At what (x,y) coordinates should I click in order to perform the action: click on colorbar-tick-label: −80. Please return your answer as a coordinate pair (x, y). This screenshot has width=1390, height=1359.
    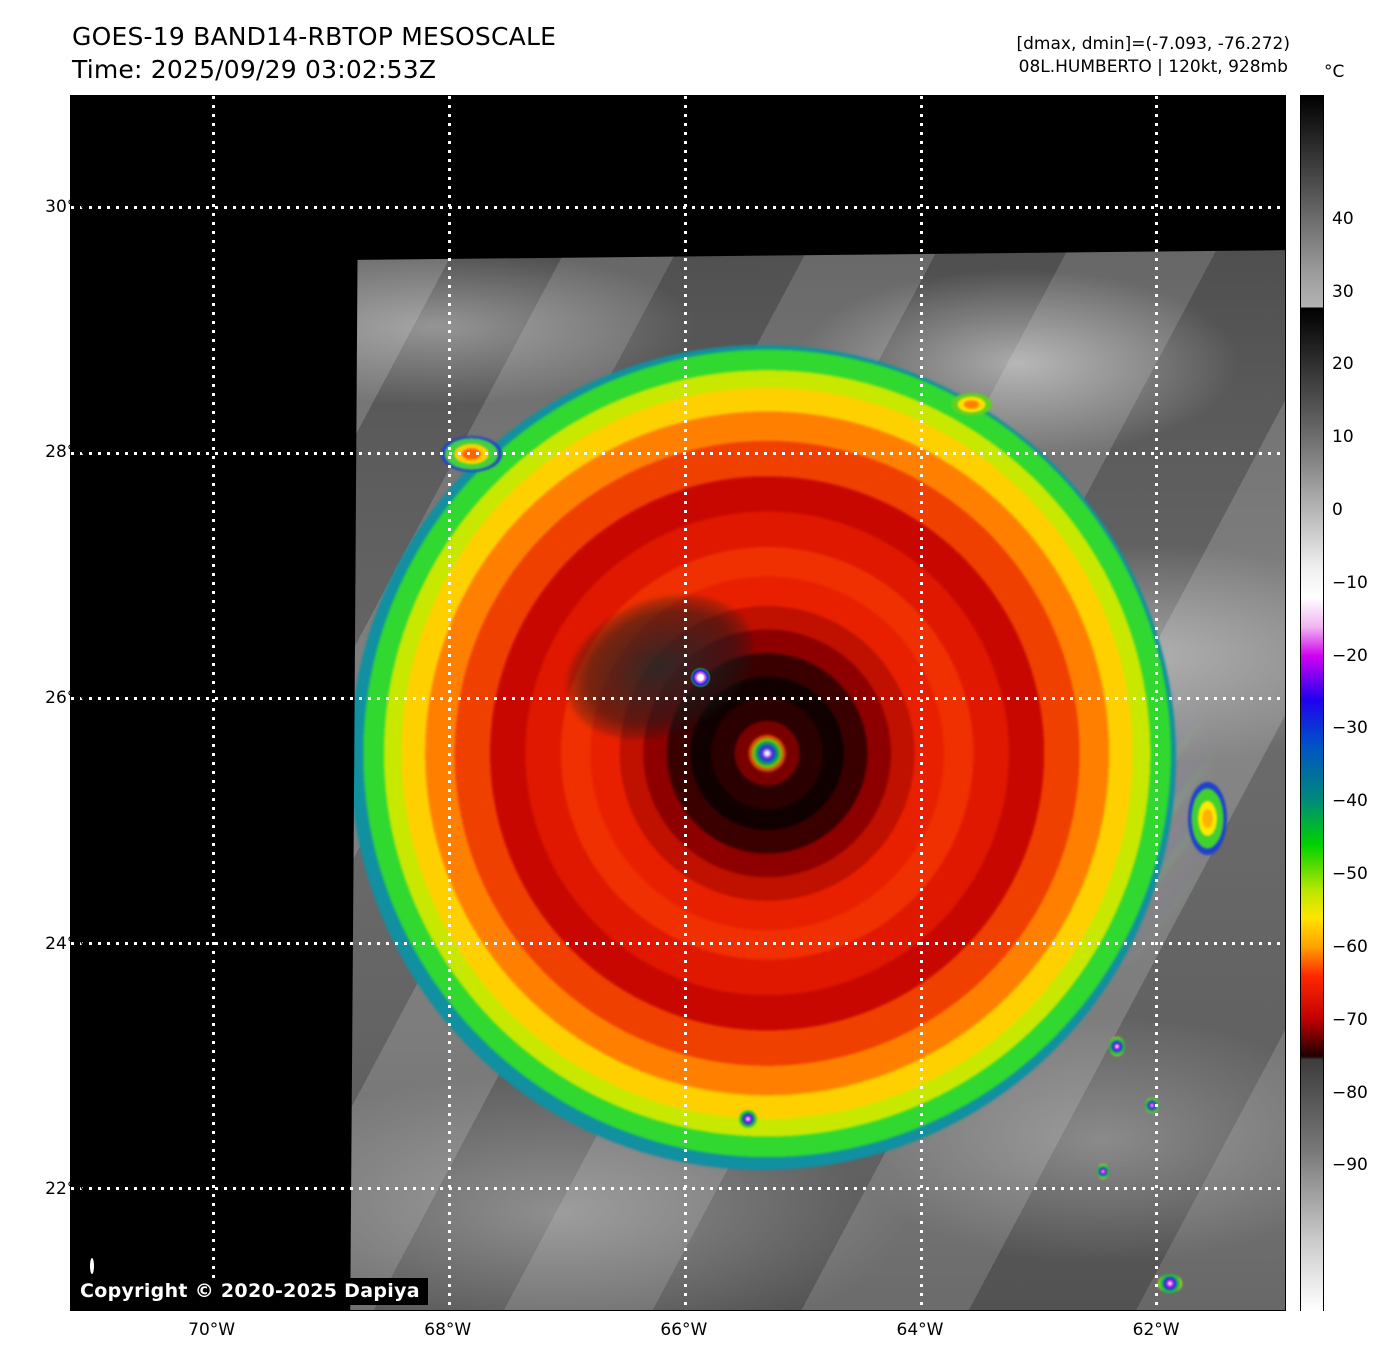
    Looking at the image, I should click on (1350, 1092).